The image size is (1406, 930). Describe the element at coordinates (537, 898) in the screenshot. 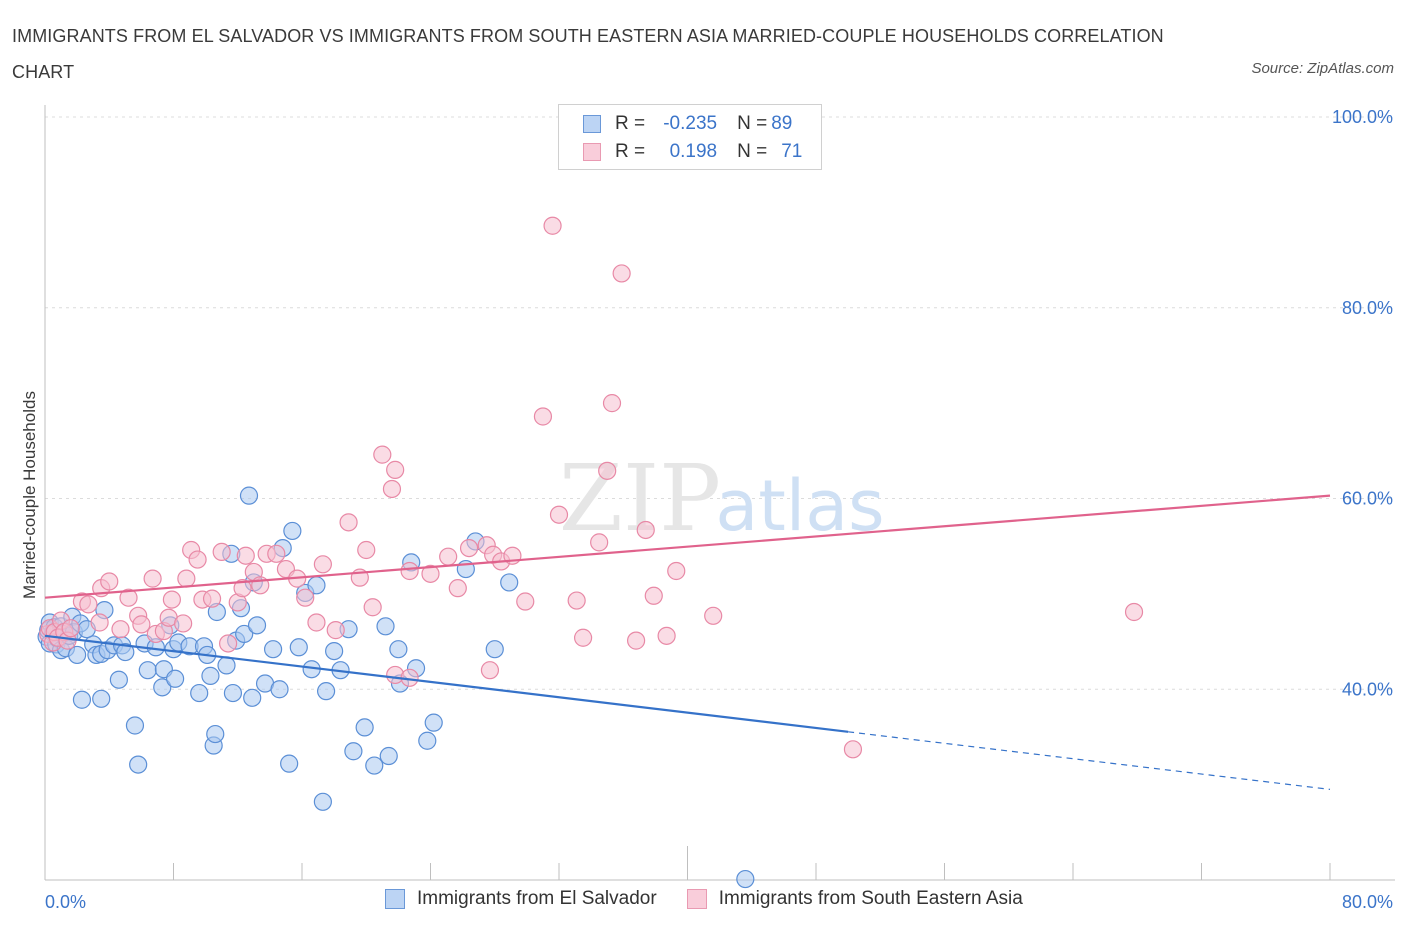

I see `legend-label: Immigrants from El Salvador` at that location.